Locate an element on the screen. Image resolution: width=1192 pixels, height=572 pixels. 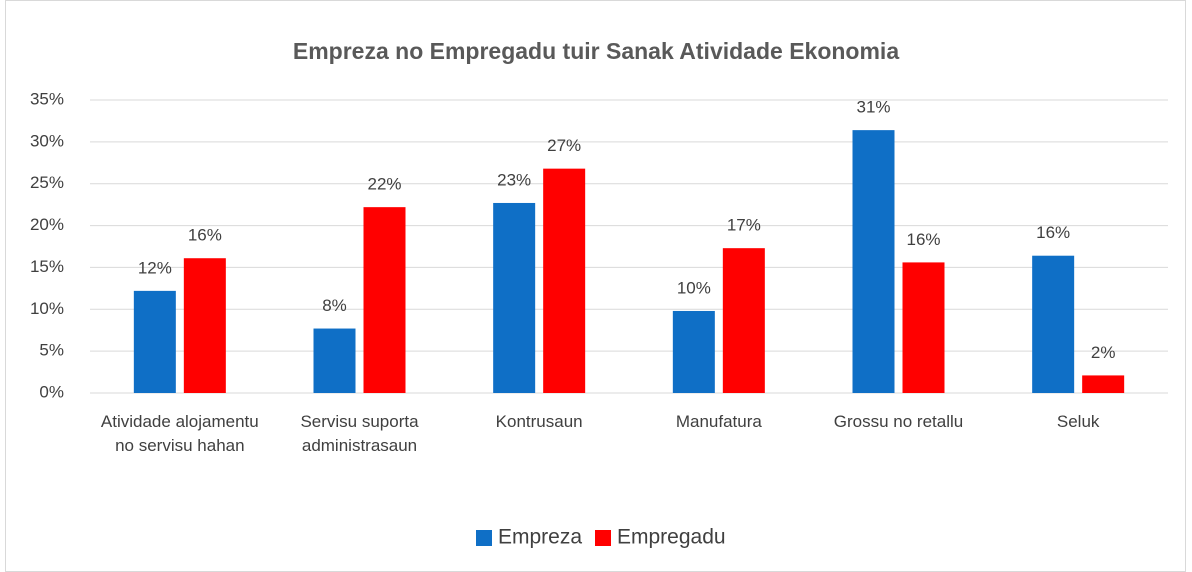
y-tick-label: 20% is located at coordinates (47, 224).